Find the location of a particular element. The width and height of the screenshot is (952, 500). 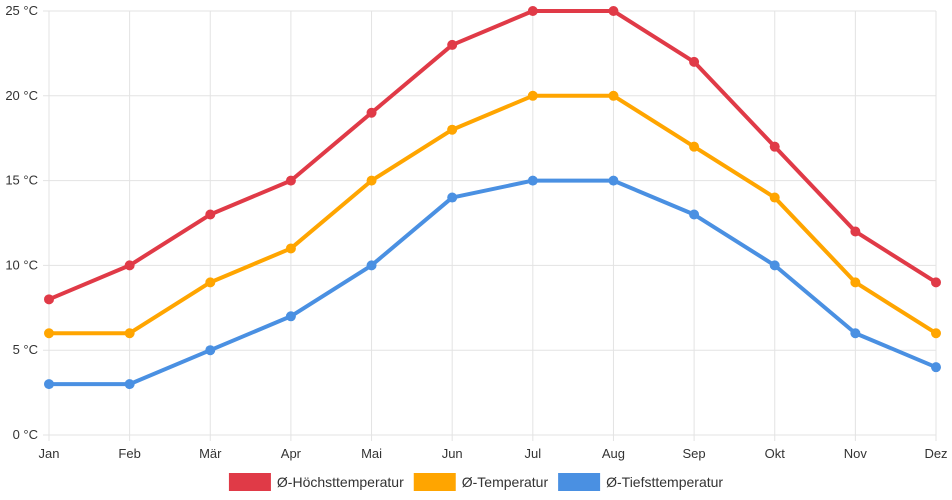

x-tick-label: Mär is located at coordinates (210, 453).